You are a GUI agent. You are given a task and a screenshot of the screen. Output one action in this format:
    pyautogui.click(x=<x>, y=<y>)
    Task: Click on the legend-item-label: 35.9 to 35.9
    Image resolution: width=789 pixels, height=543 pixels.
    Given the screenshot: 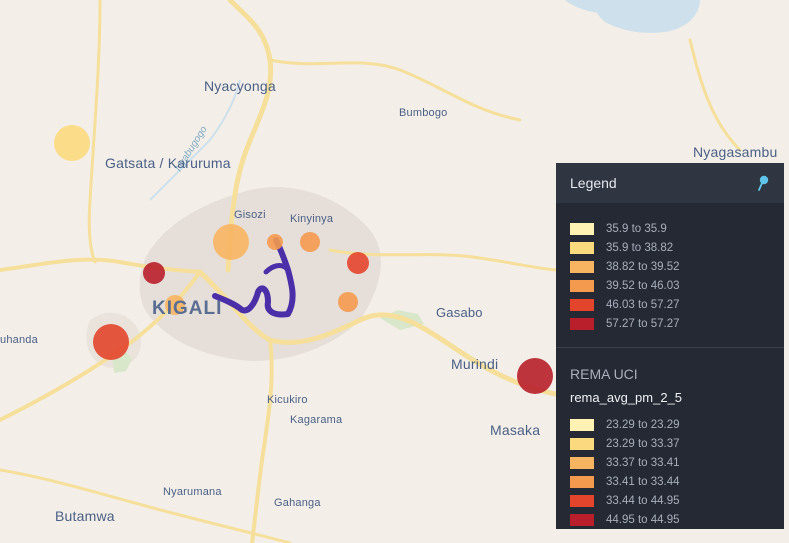 What is the action you would take?
    pyautogui.click(x=636, y=228)
    